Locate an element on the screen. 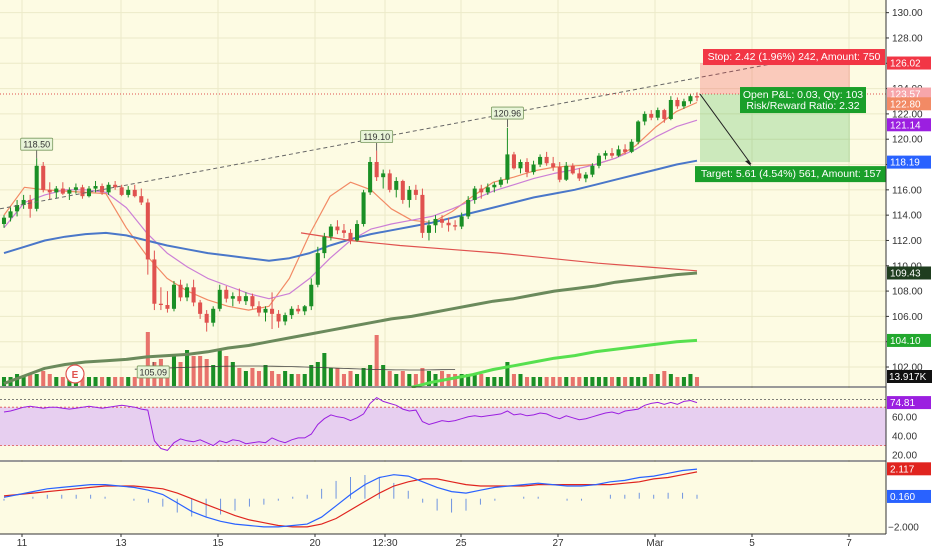 The image size is (932, 550). macd-tick-label: −2.000 is located at coordinates (903, 527).